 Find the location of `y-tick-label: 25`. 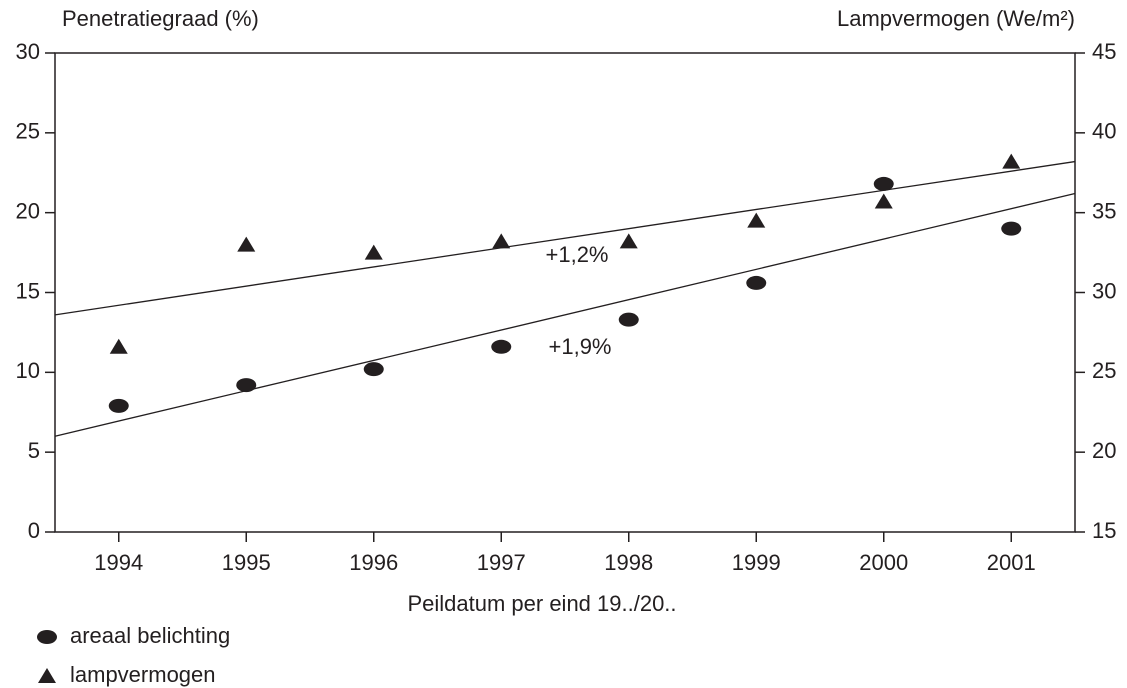

y-tick-label: 25 is located at coordinates (28, 131).